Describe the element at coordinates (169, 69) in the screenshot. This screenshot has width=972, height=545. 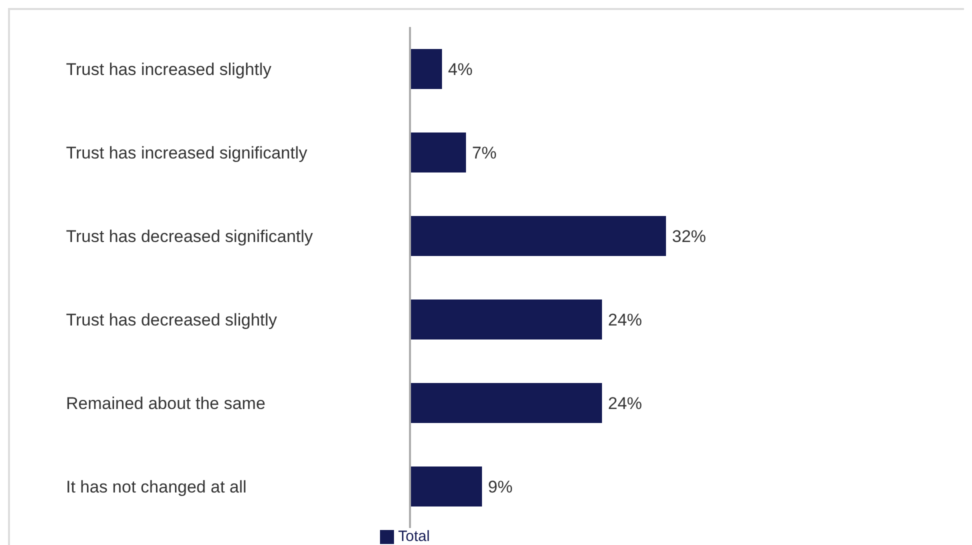
I see `y-tick-label: Trust has increased slightly` at that location.